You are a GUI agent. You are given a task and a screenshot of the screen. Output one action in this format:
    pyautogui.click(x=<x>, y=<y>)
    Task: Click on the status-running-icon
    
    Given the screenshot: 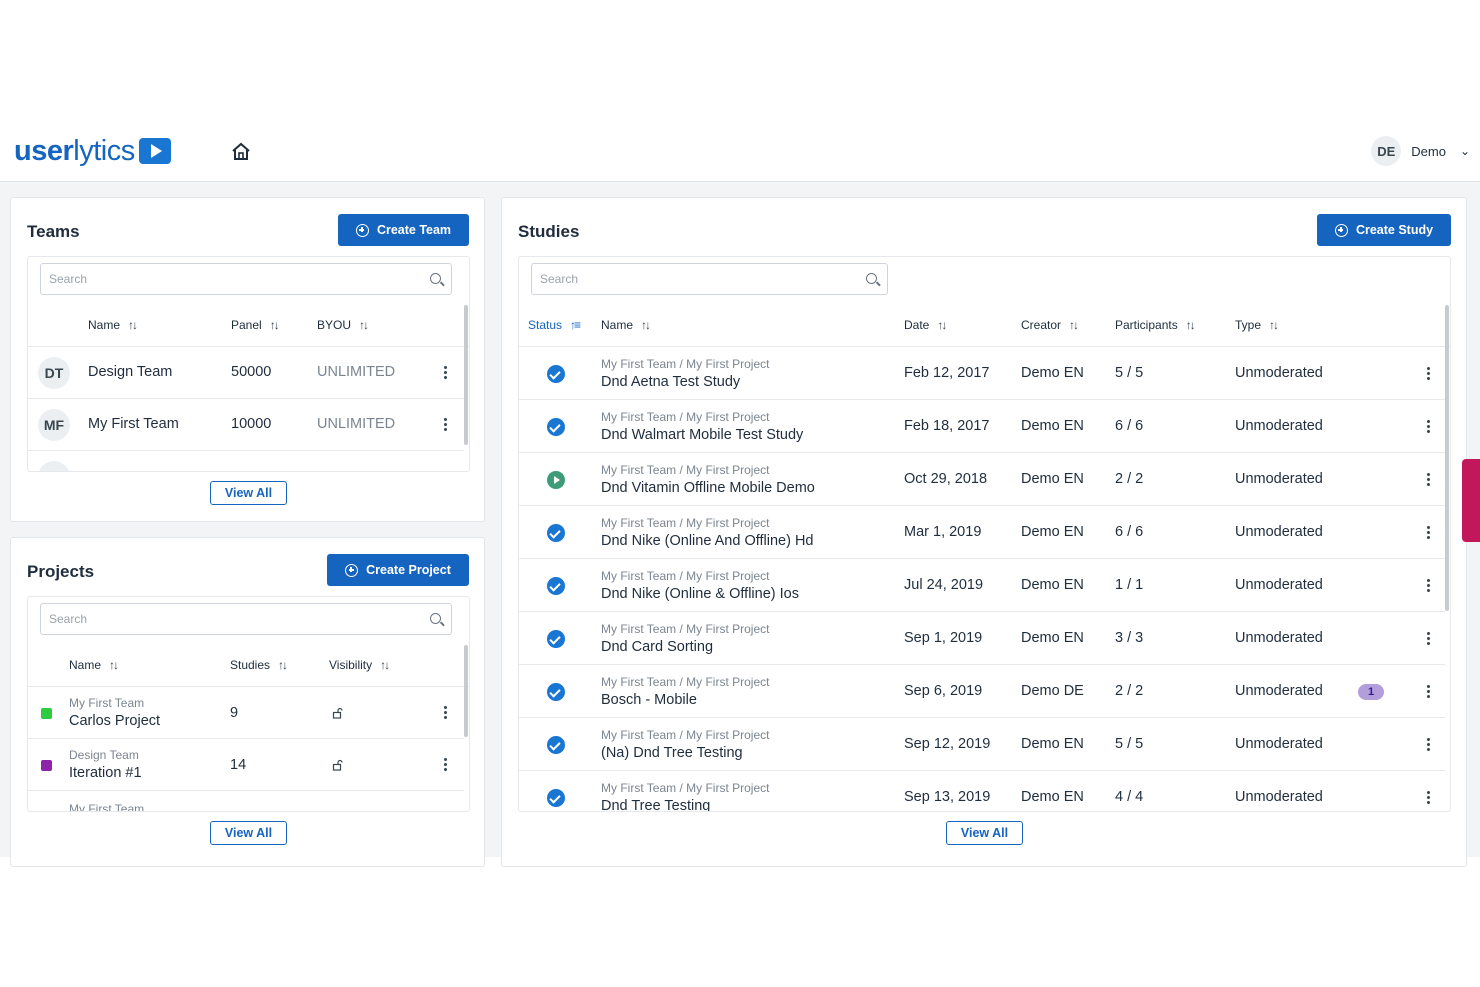 What is the action you would take?
    pyautogui.click(x=556, y=480)
    